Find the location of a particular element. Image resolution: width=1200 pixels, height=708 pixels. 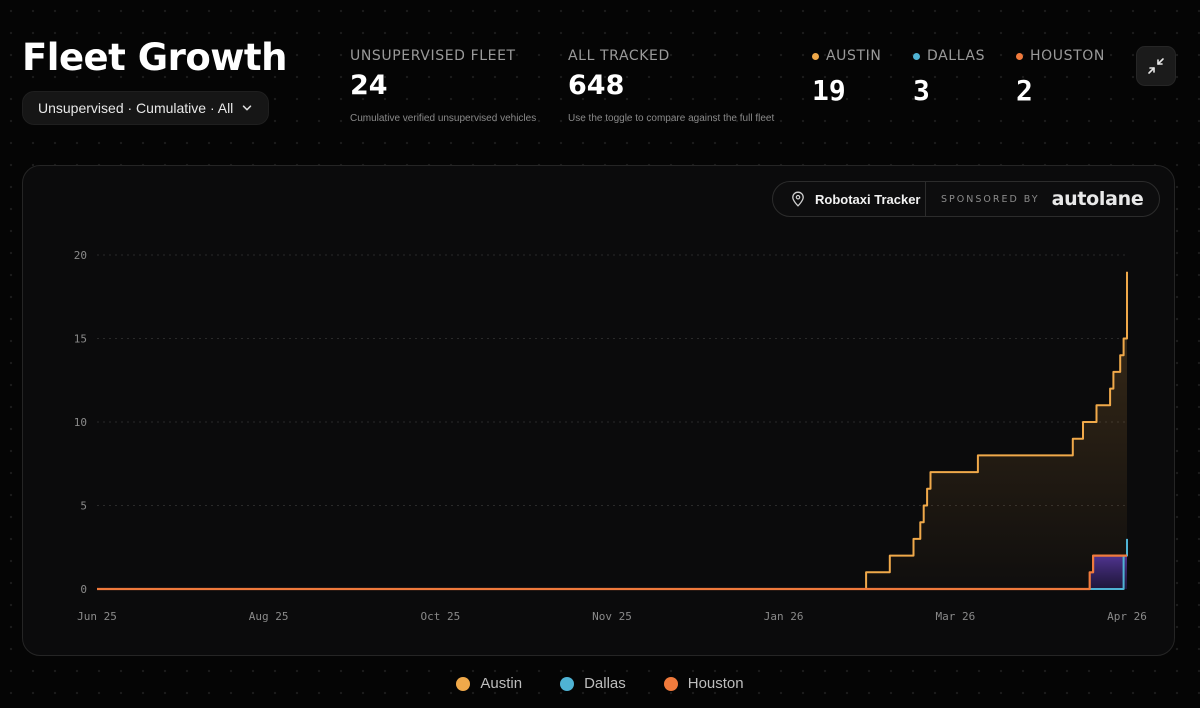

minimize-icon is located at coordinates (1156, 66).